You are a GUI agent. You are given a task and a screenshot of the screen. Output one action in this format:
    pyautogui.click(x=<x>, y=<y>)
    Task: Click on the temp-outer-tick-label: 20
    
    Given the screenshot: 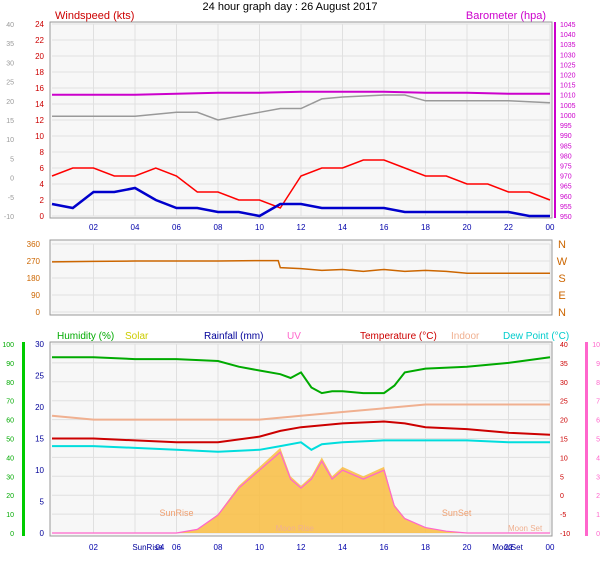 What is the action you would take?
    pyautogui.click(x=10, y=102)
    